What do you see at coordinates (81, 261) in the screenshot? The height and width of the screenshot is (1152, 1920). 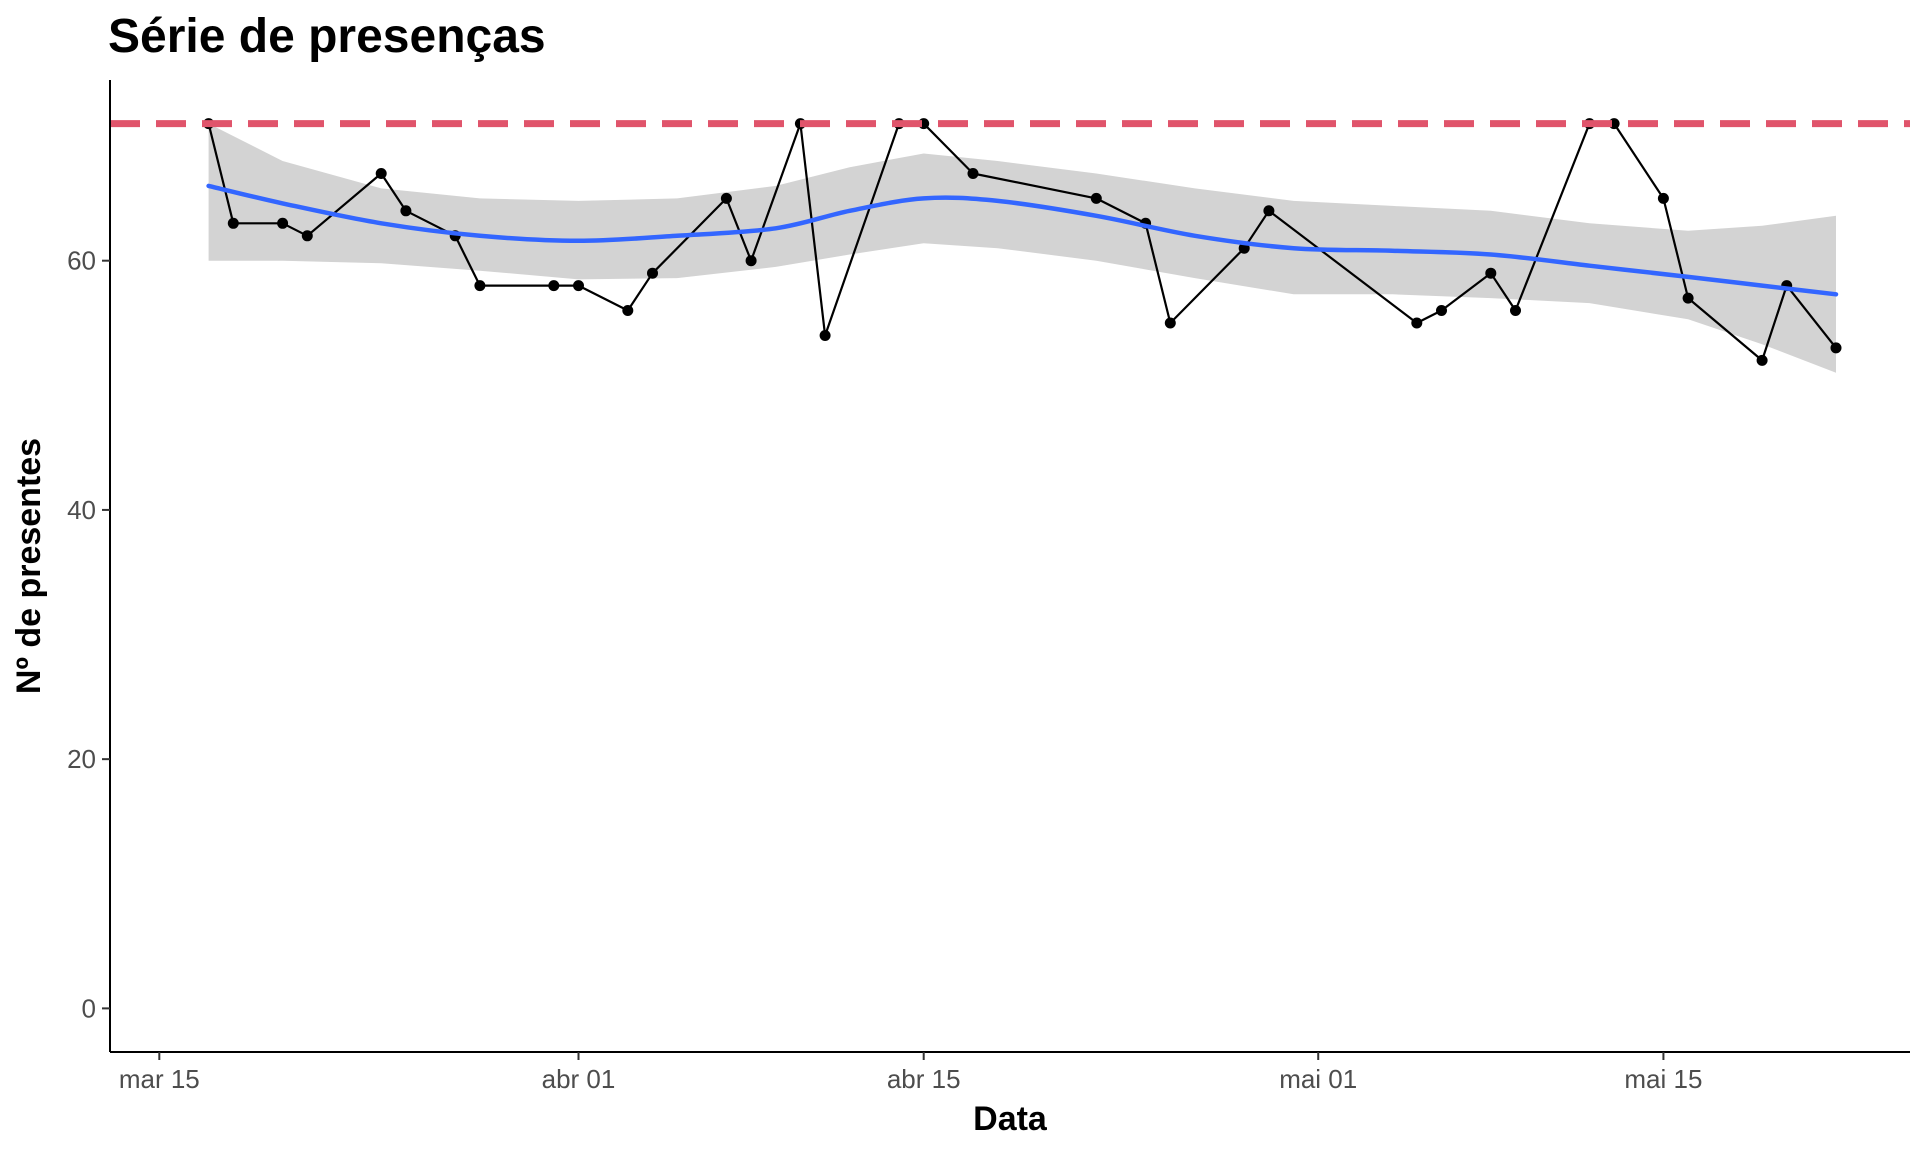 I see `y-tick-label: 60` at bounding box center [81, 261].